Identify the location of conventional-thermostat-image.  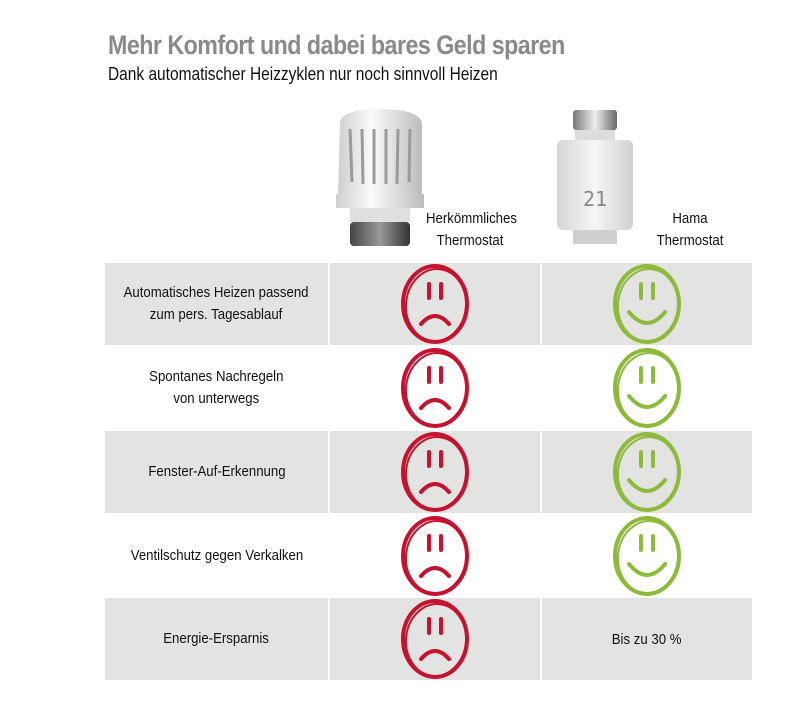
(380, 177).